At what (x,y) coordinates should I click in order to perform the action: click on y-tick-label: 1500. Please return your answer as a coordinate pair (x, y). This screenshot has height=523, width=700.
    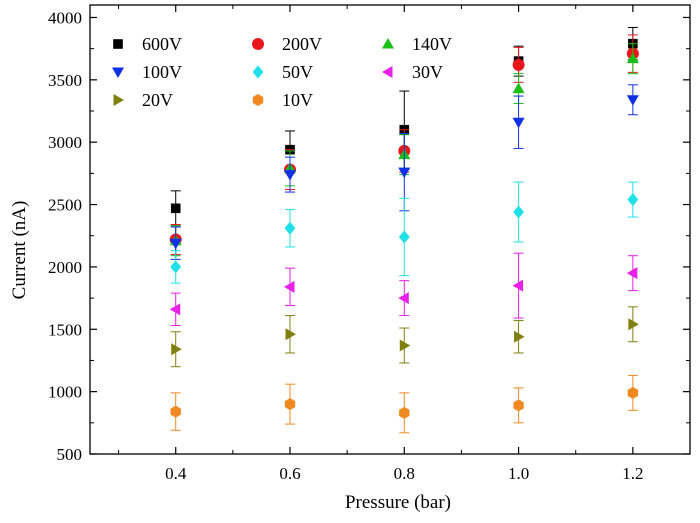
    Looking at the image, I should click on (65, 329).